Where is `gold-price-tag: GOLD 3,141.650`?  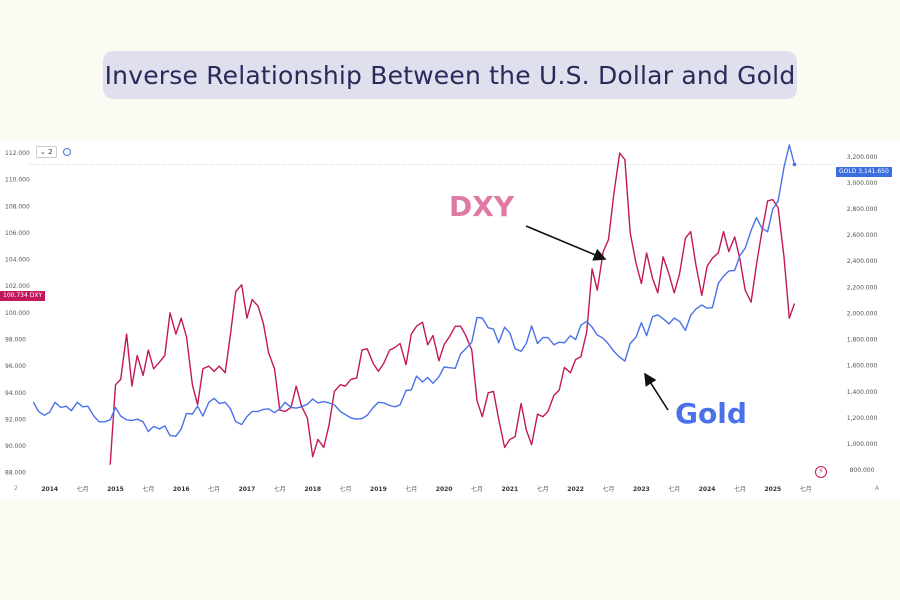
gold-price-tag: GOLD 3,141.650 is located at coordinates (864, 172).